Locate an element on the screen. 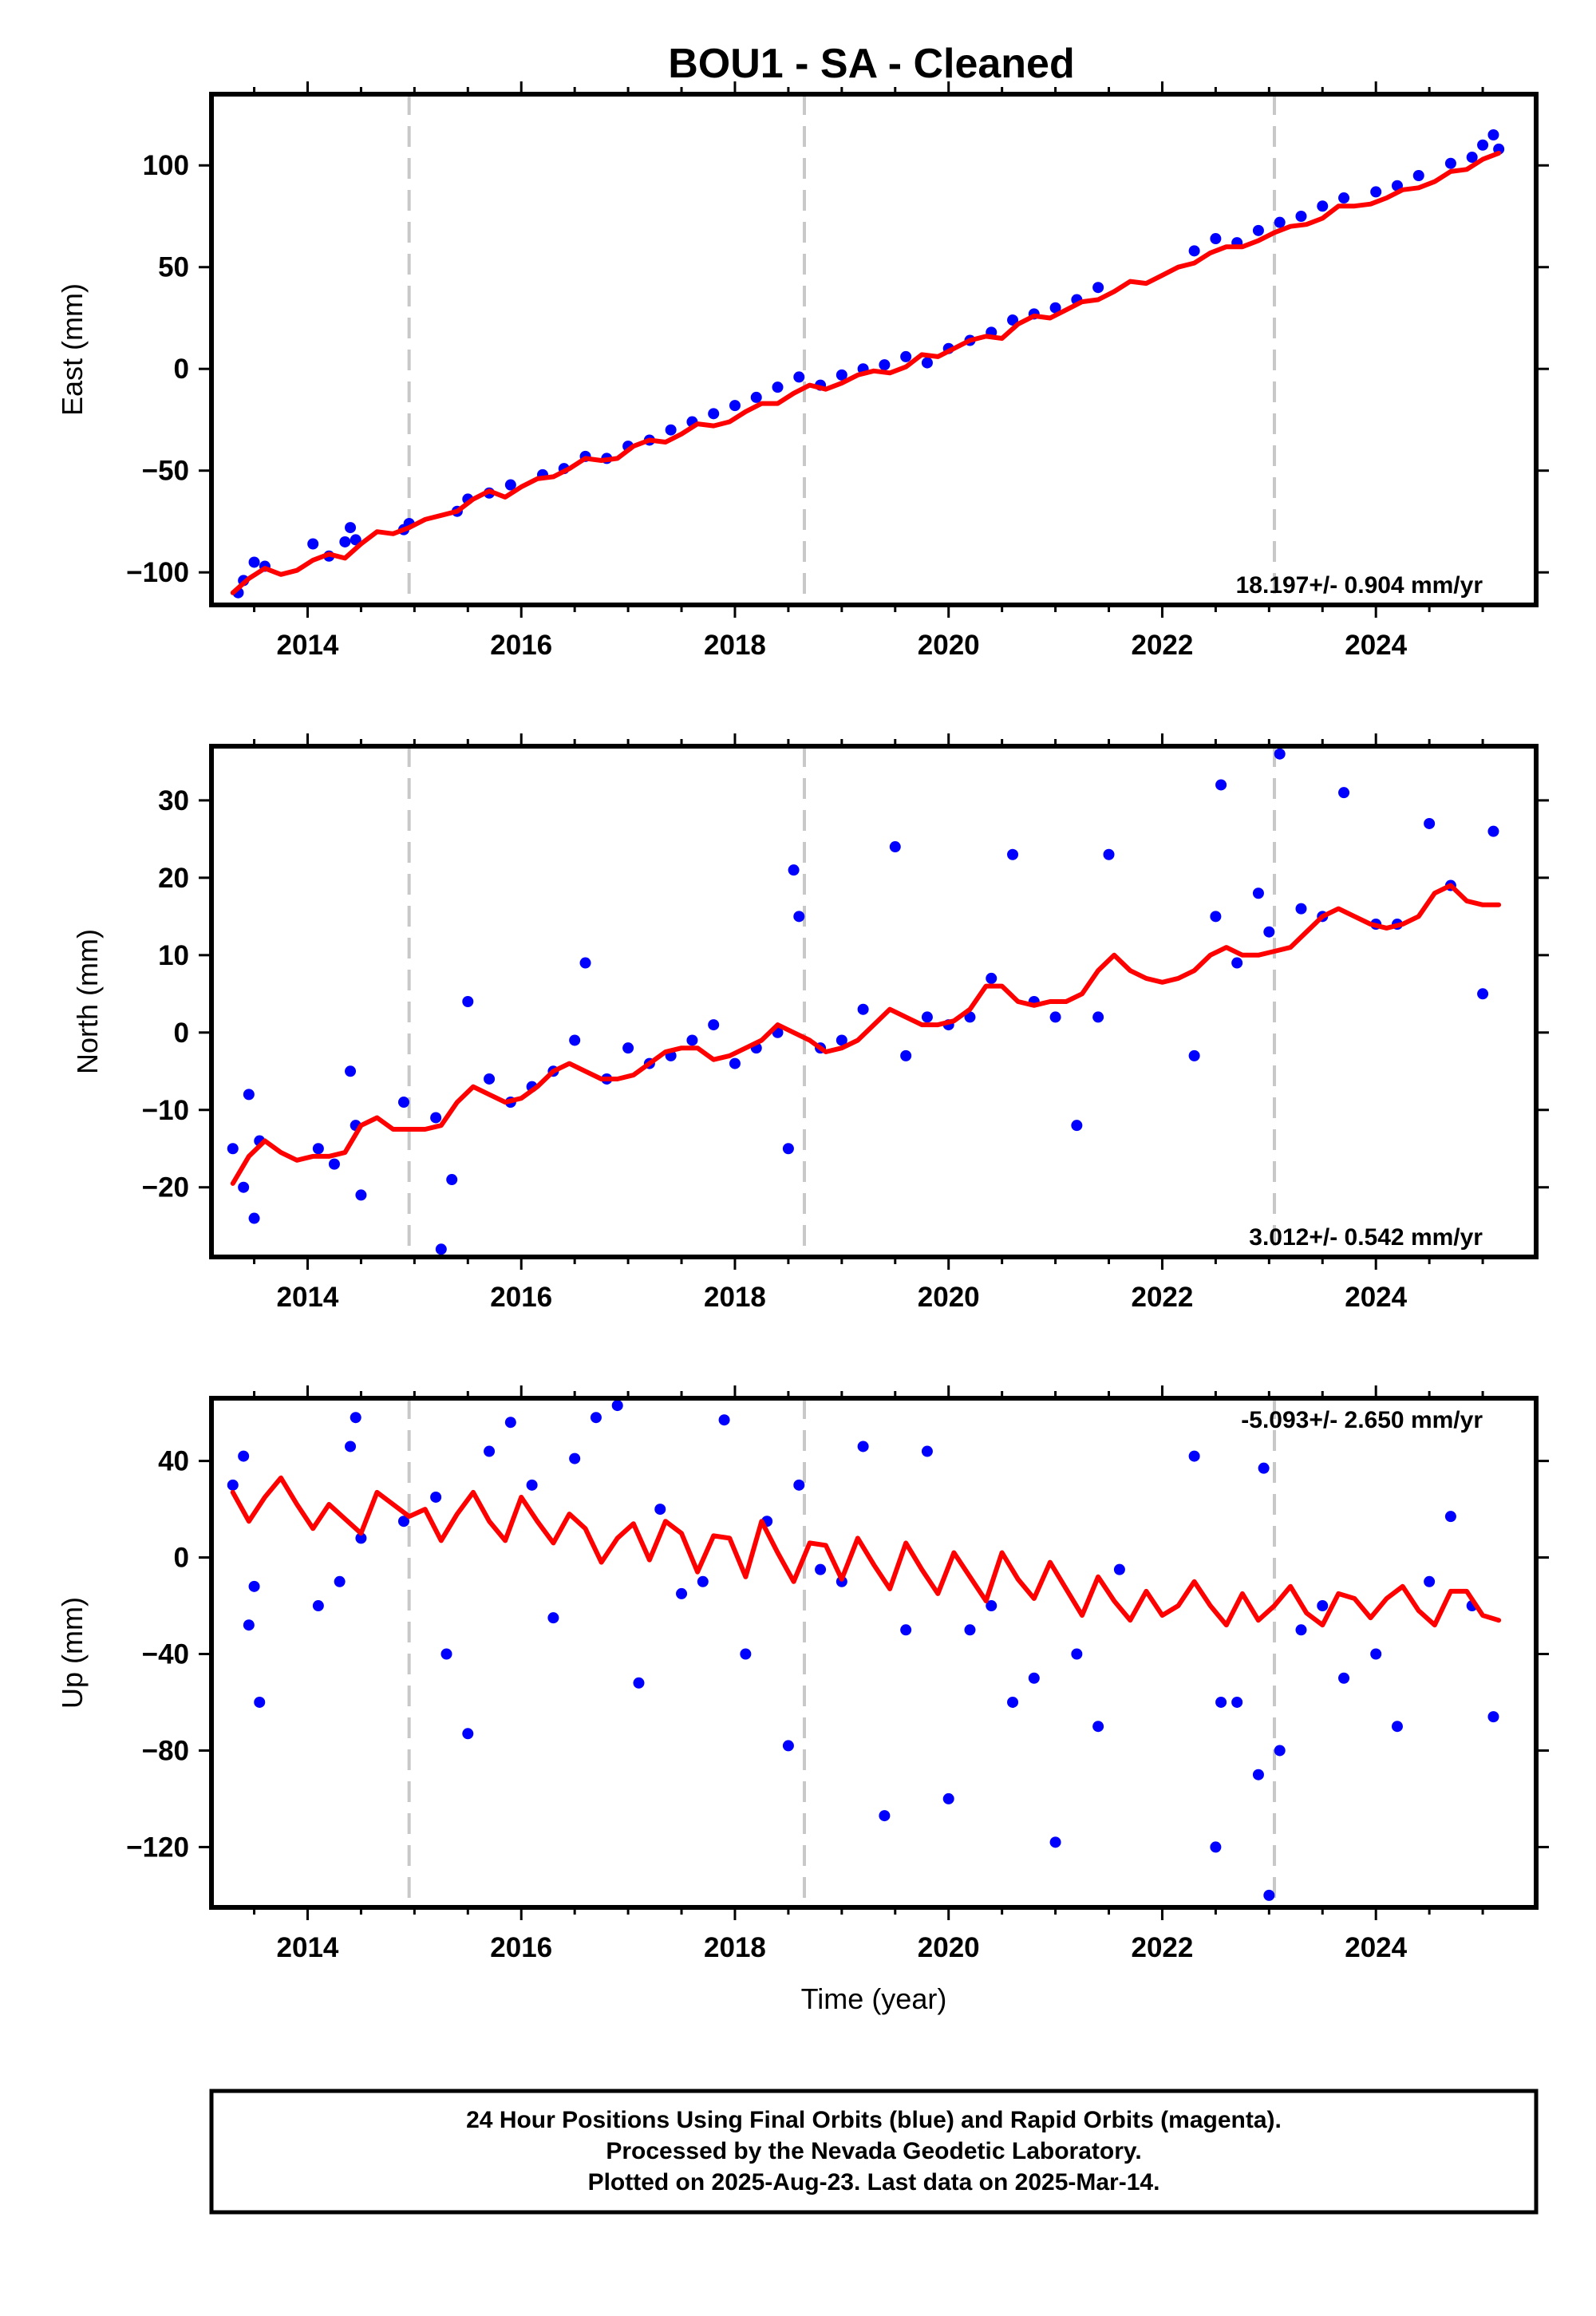 The height and width of the screenshot is (2316, 1596). east-y-axis-label: East (mm) is located at coordinates (72, 349).